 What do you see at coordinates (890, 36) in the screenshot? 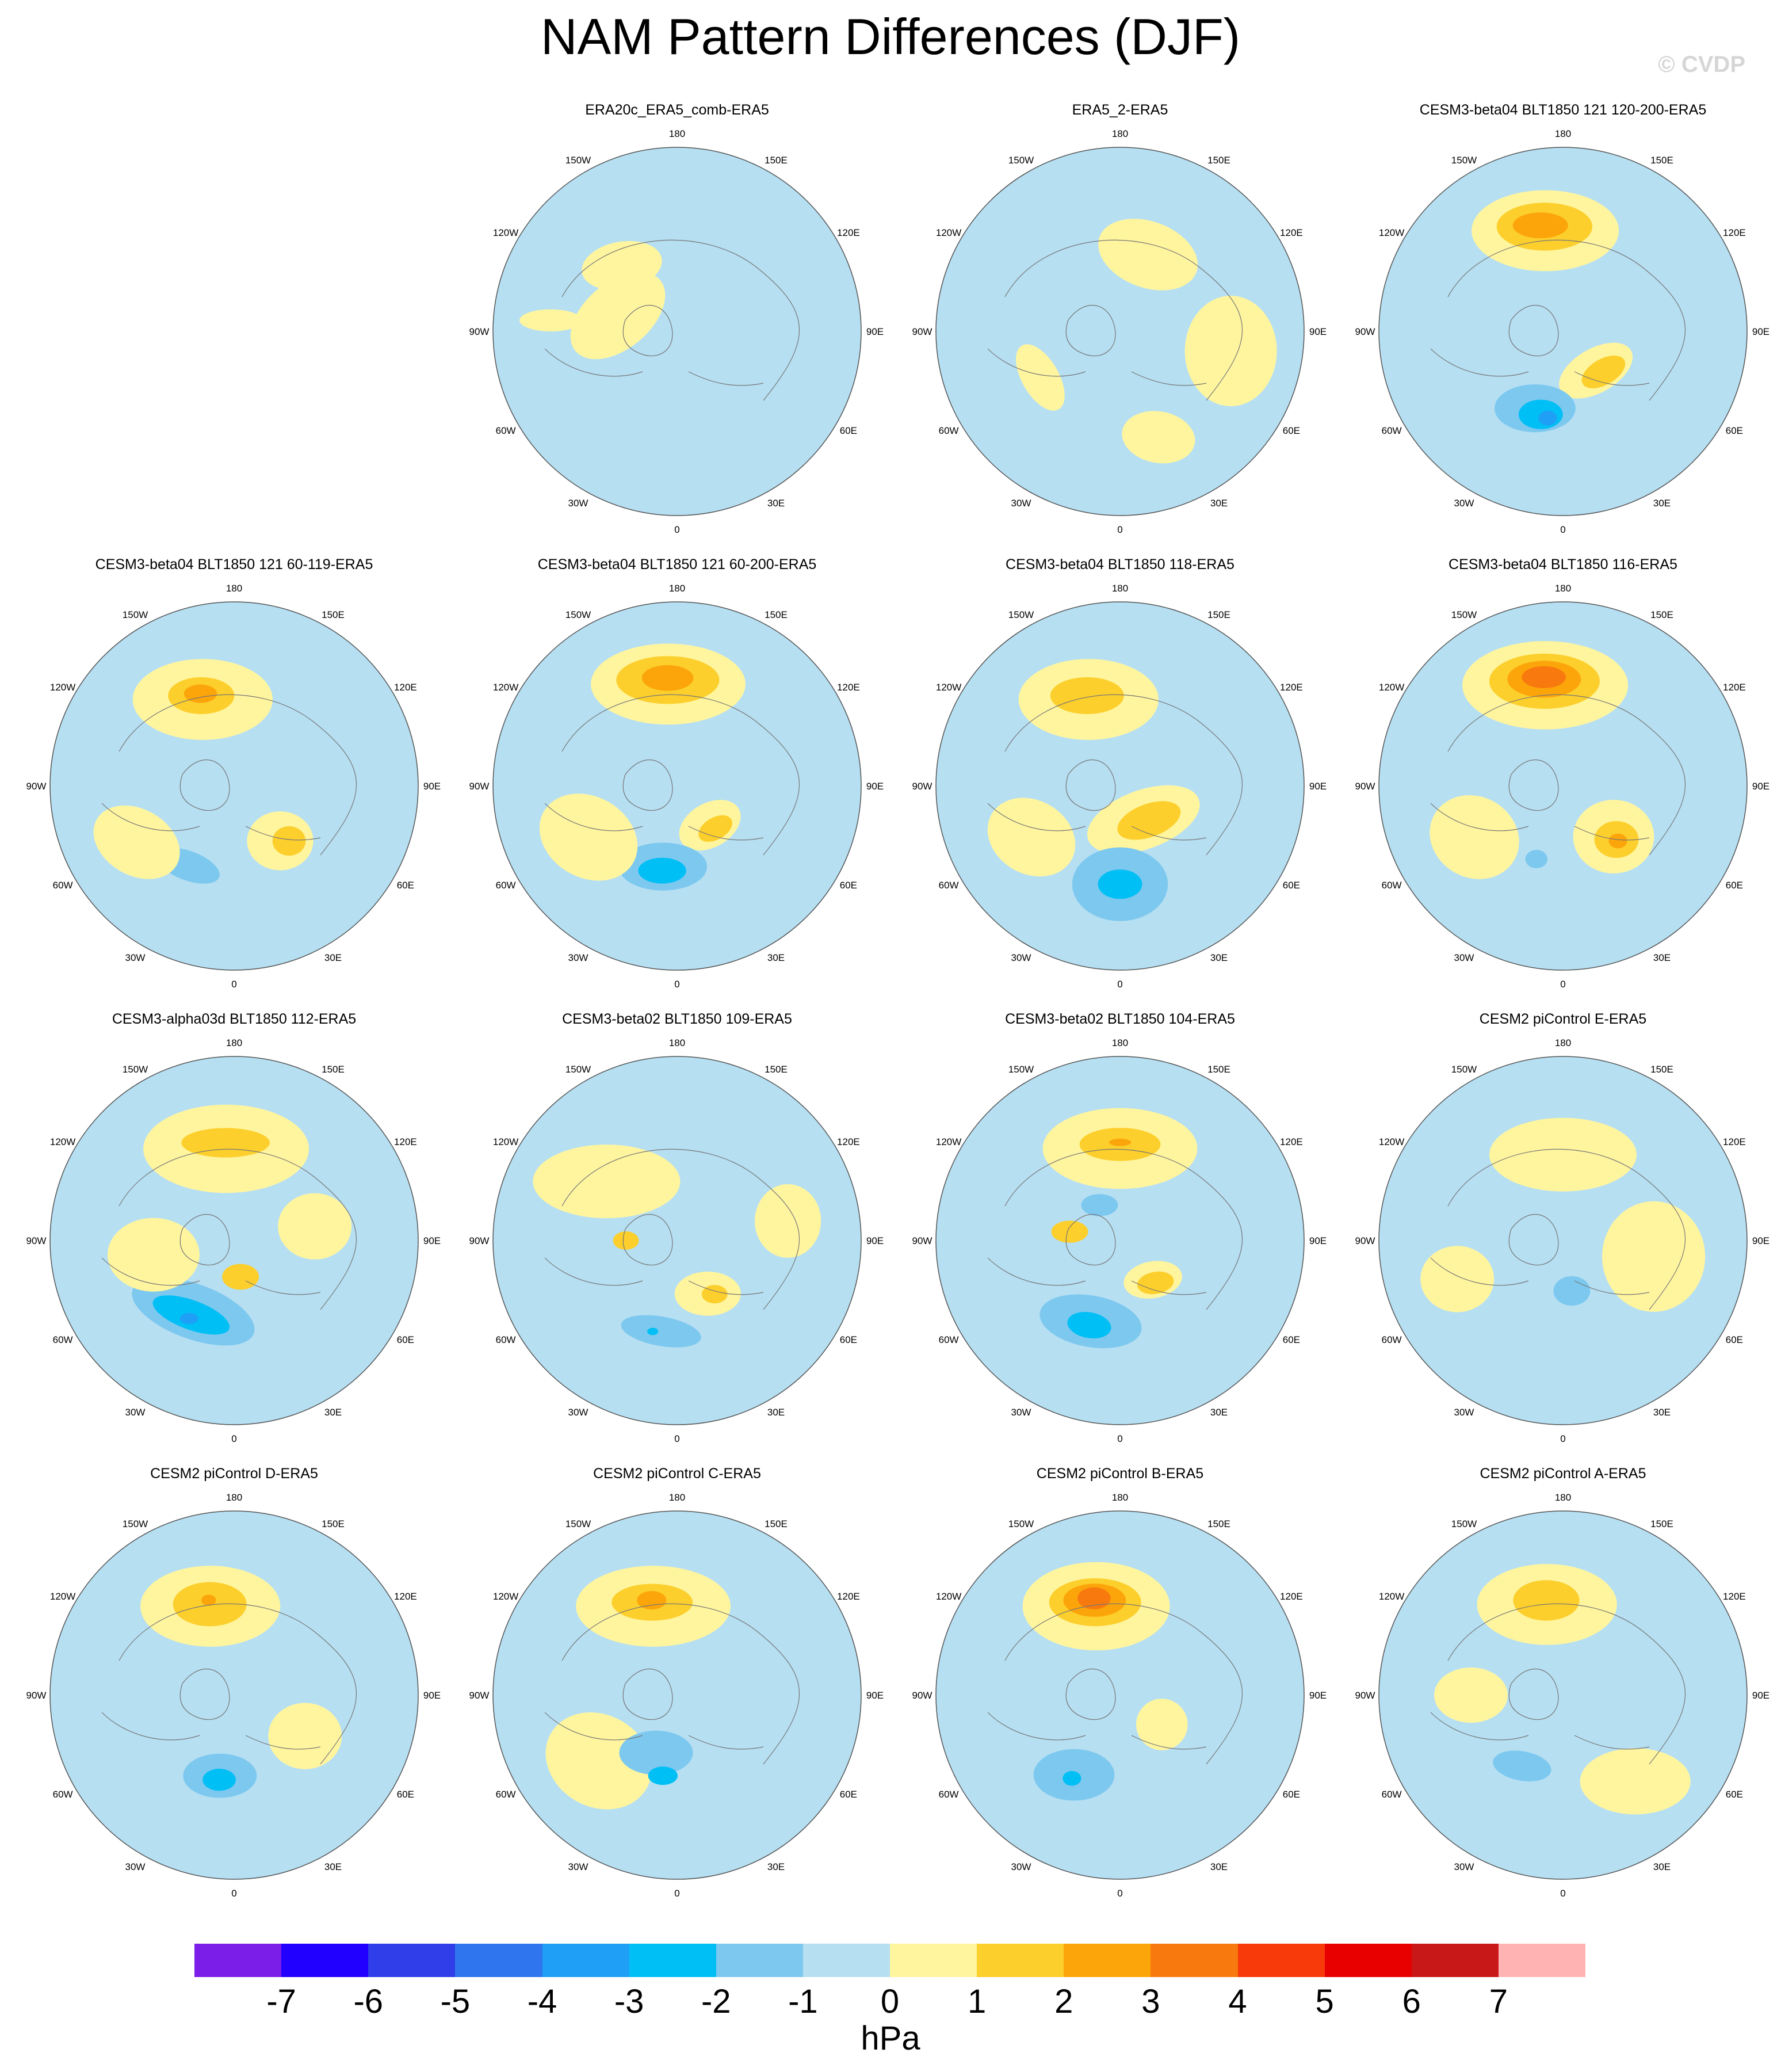
I see `figure-title: NAM Pattern Differences (DJF)` at bounding box center [890, 36].